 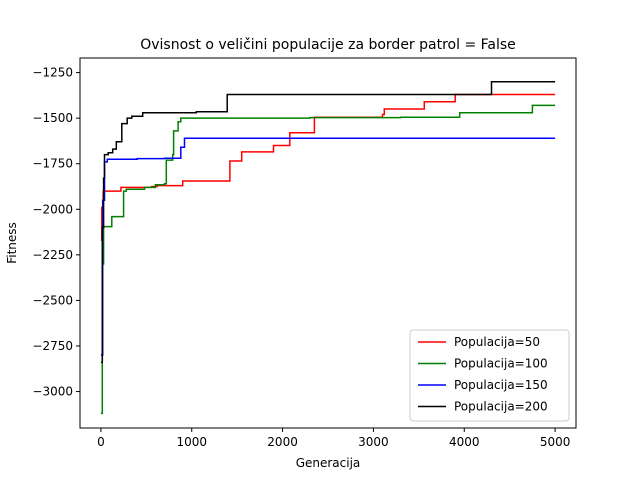 I want to click on legend-entry: Populacija=150, so click(x=501, y=385).